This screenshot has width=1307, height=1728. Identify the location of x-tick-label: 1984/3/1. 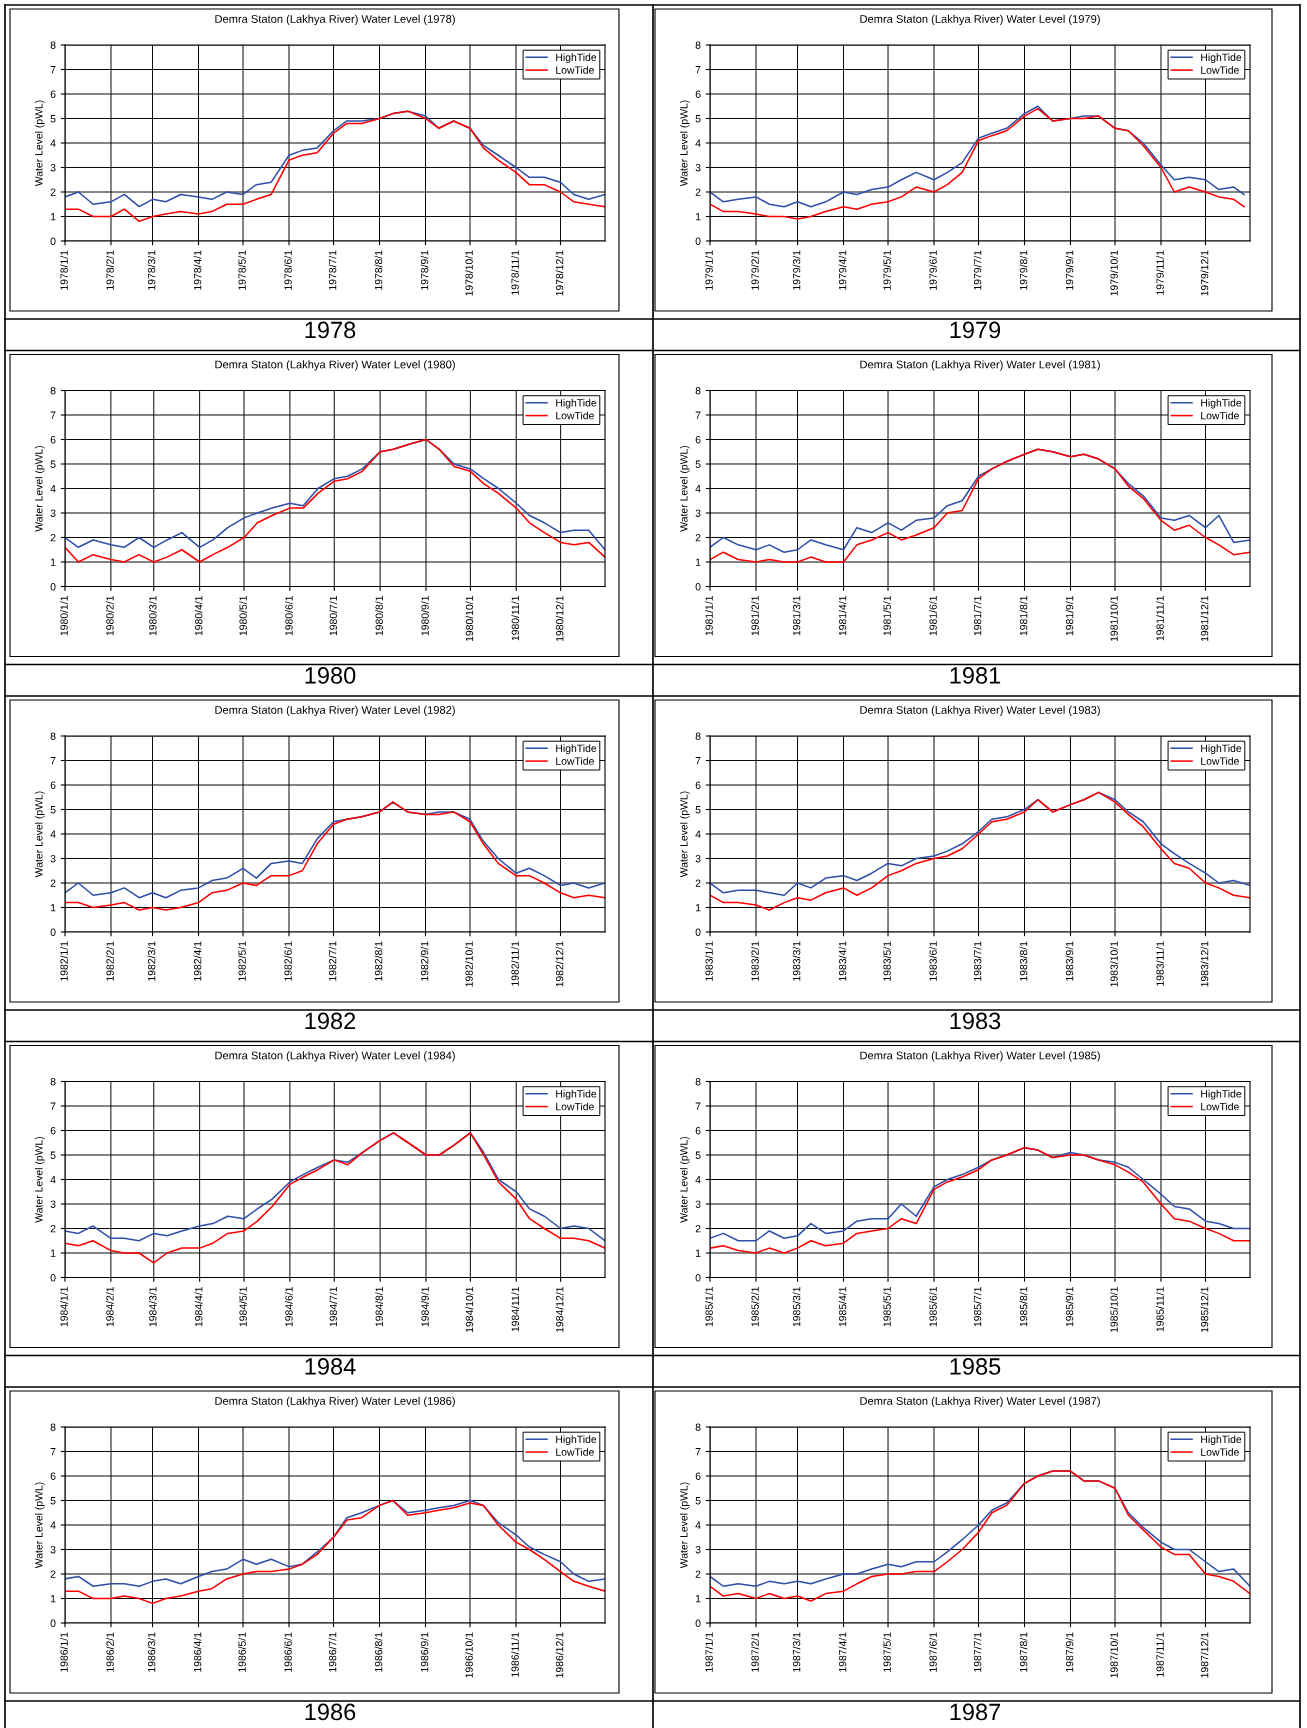
(152, 1307).